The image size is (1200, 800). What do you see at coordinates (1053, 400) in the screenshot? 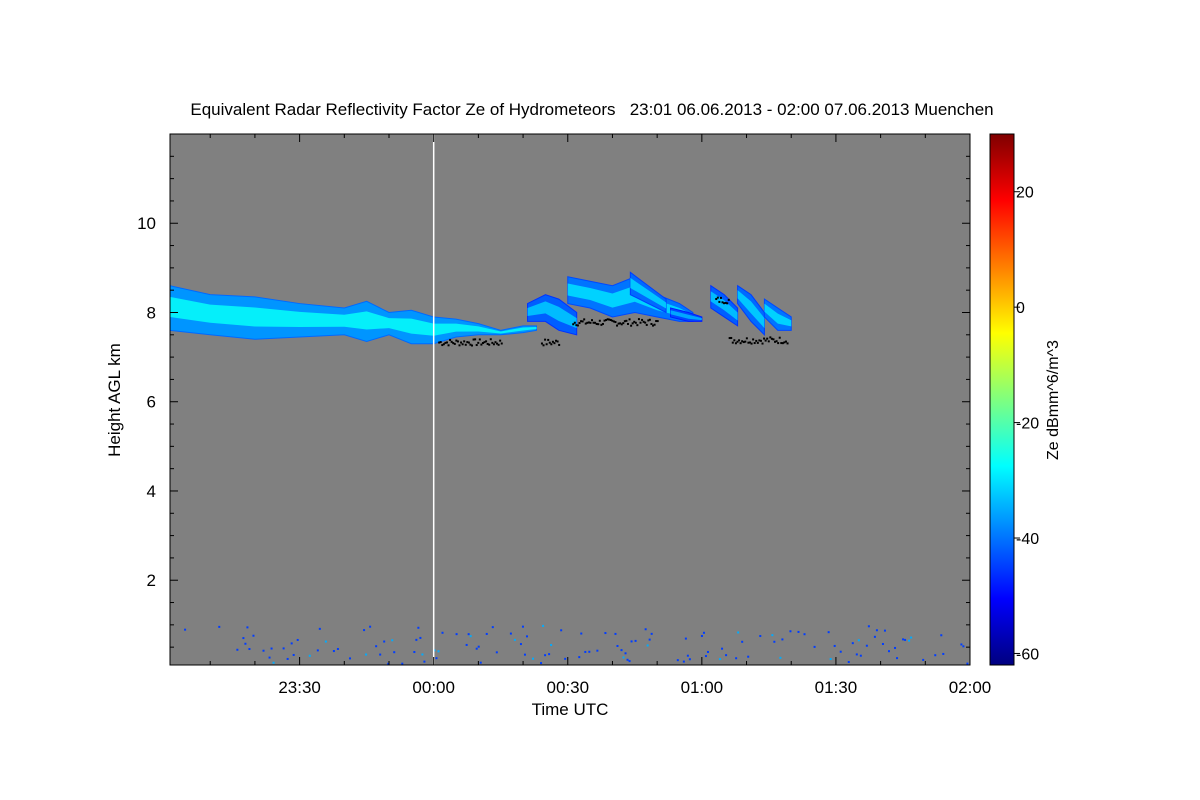
I see `colorbar-label: Ze dBmm^6/m^3` at bounding box center [1053, 400].